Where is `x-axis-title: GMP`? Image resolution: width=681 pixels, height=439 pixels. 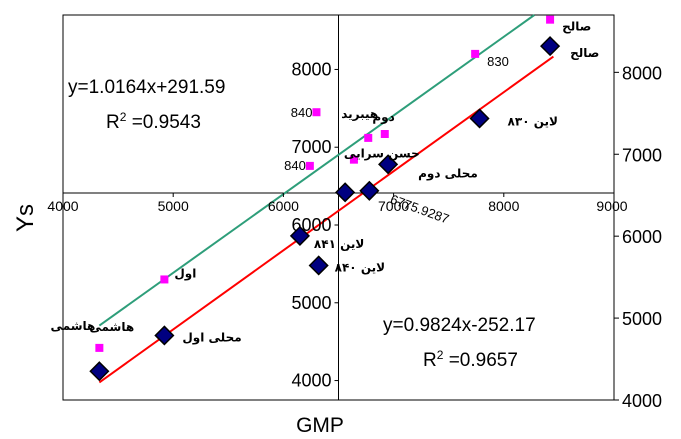 x-axis-title: GMP is located at coordinates (320, 425).